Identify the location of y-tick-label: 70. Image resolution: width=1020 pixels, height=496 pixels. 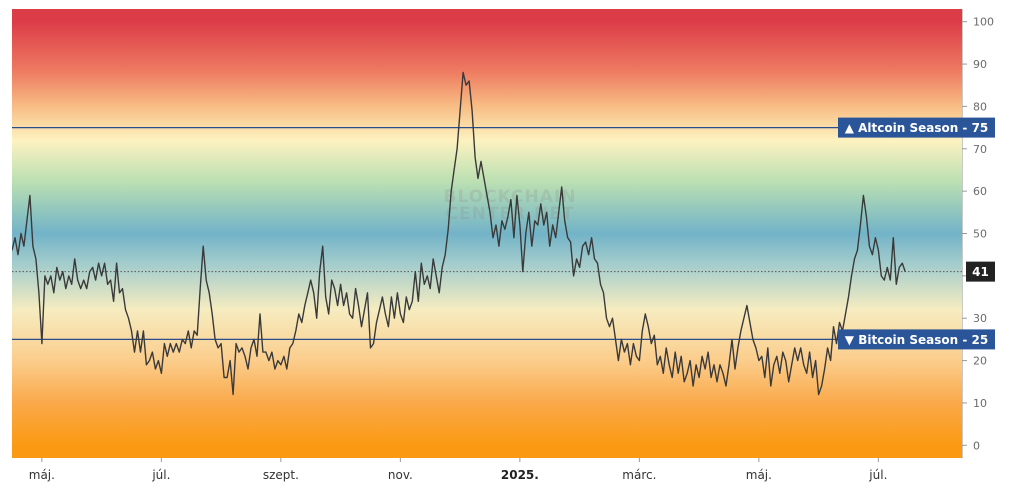
(980, 149).